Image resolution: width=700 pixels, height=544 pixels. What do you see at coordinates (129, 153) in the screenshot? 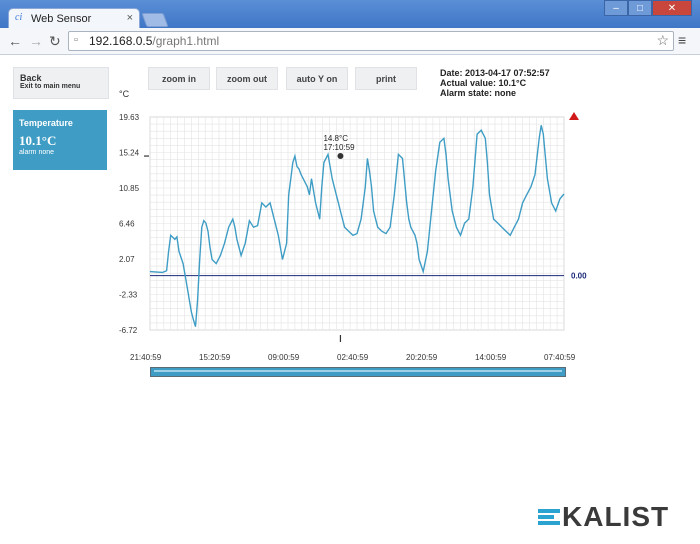
I see `y-tick-label: 15.24` at bounding box center [129, 153].